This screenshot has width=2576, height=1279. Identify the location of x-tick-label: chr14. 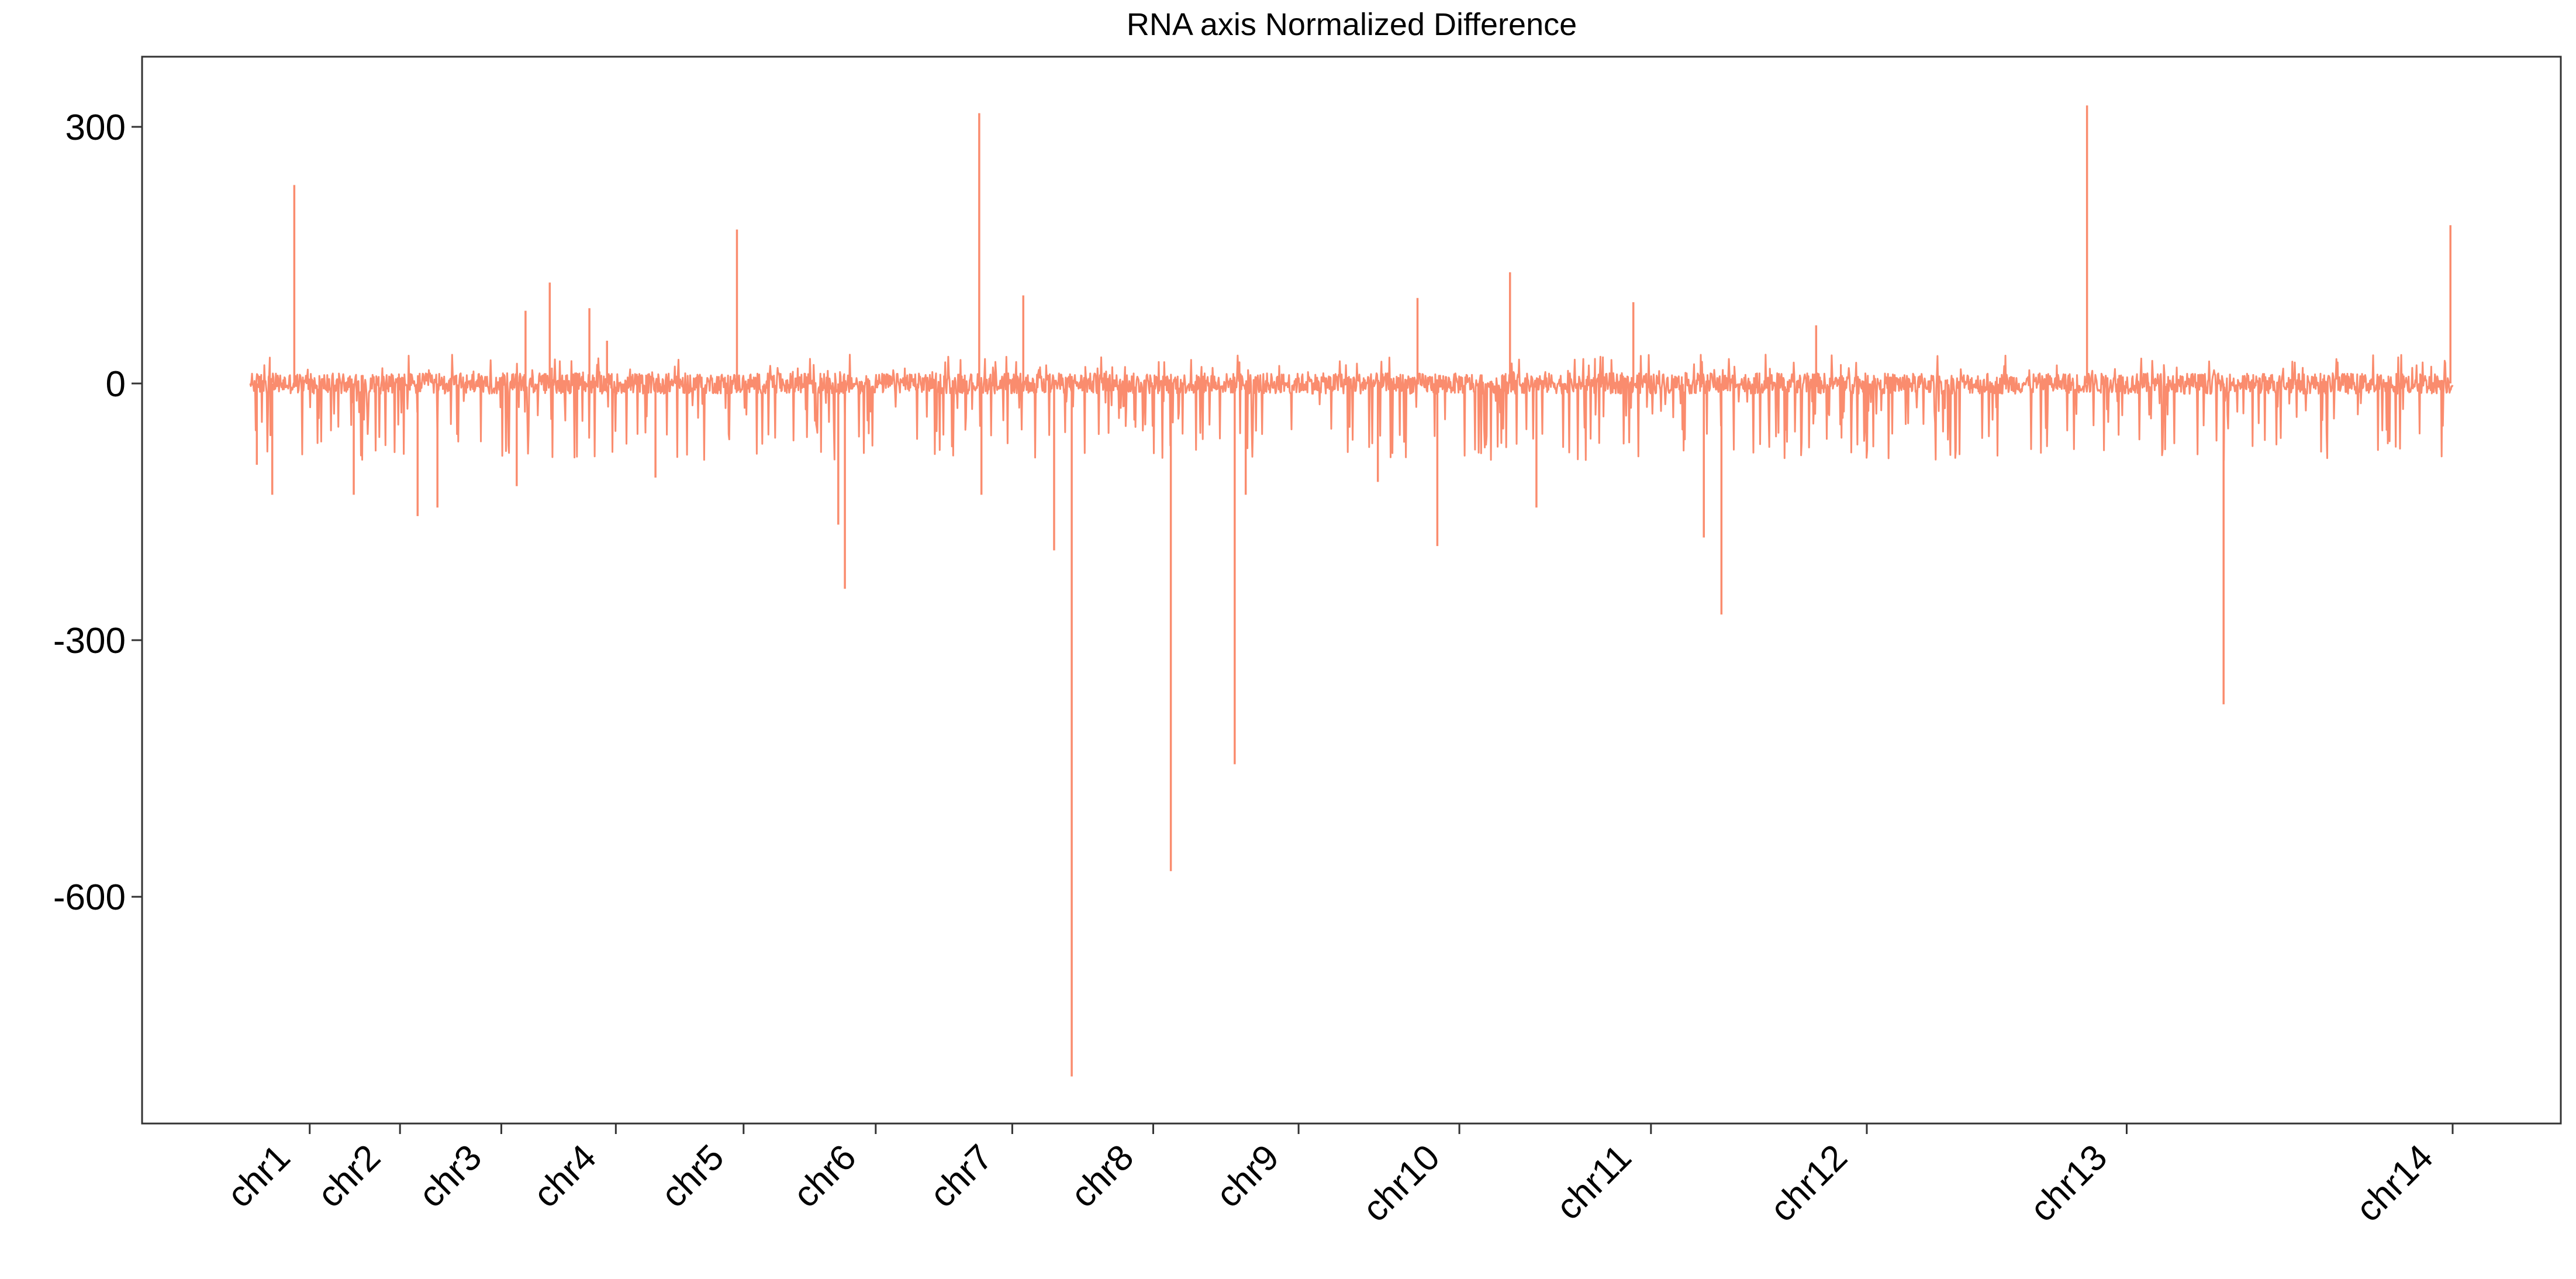
(2394, 1183).